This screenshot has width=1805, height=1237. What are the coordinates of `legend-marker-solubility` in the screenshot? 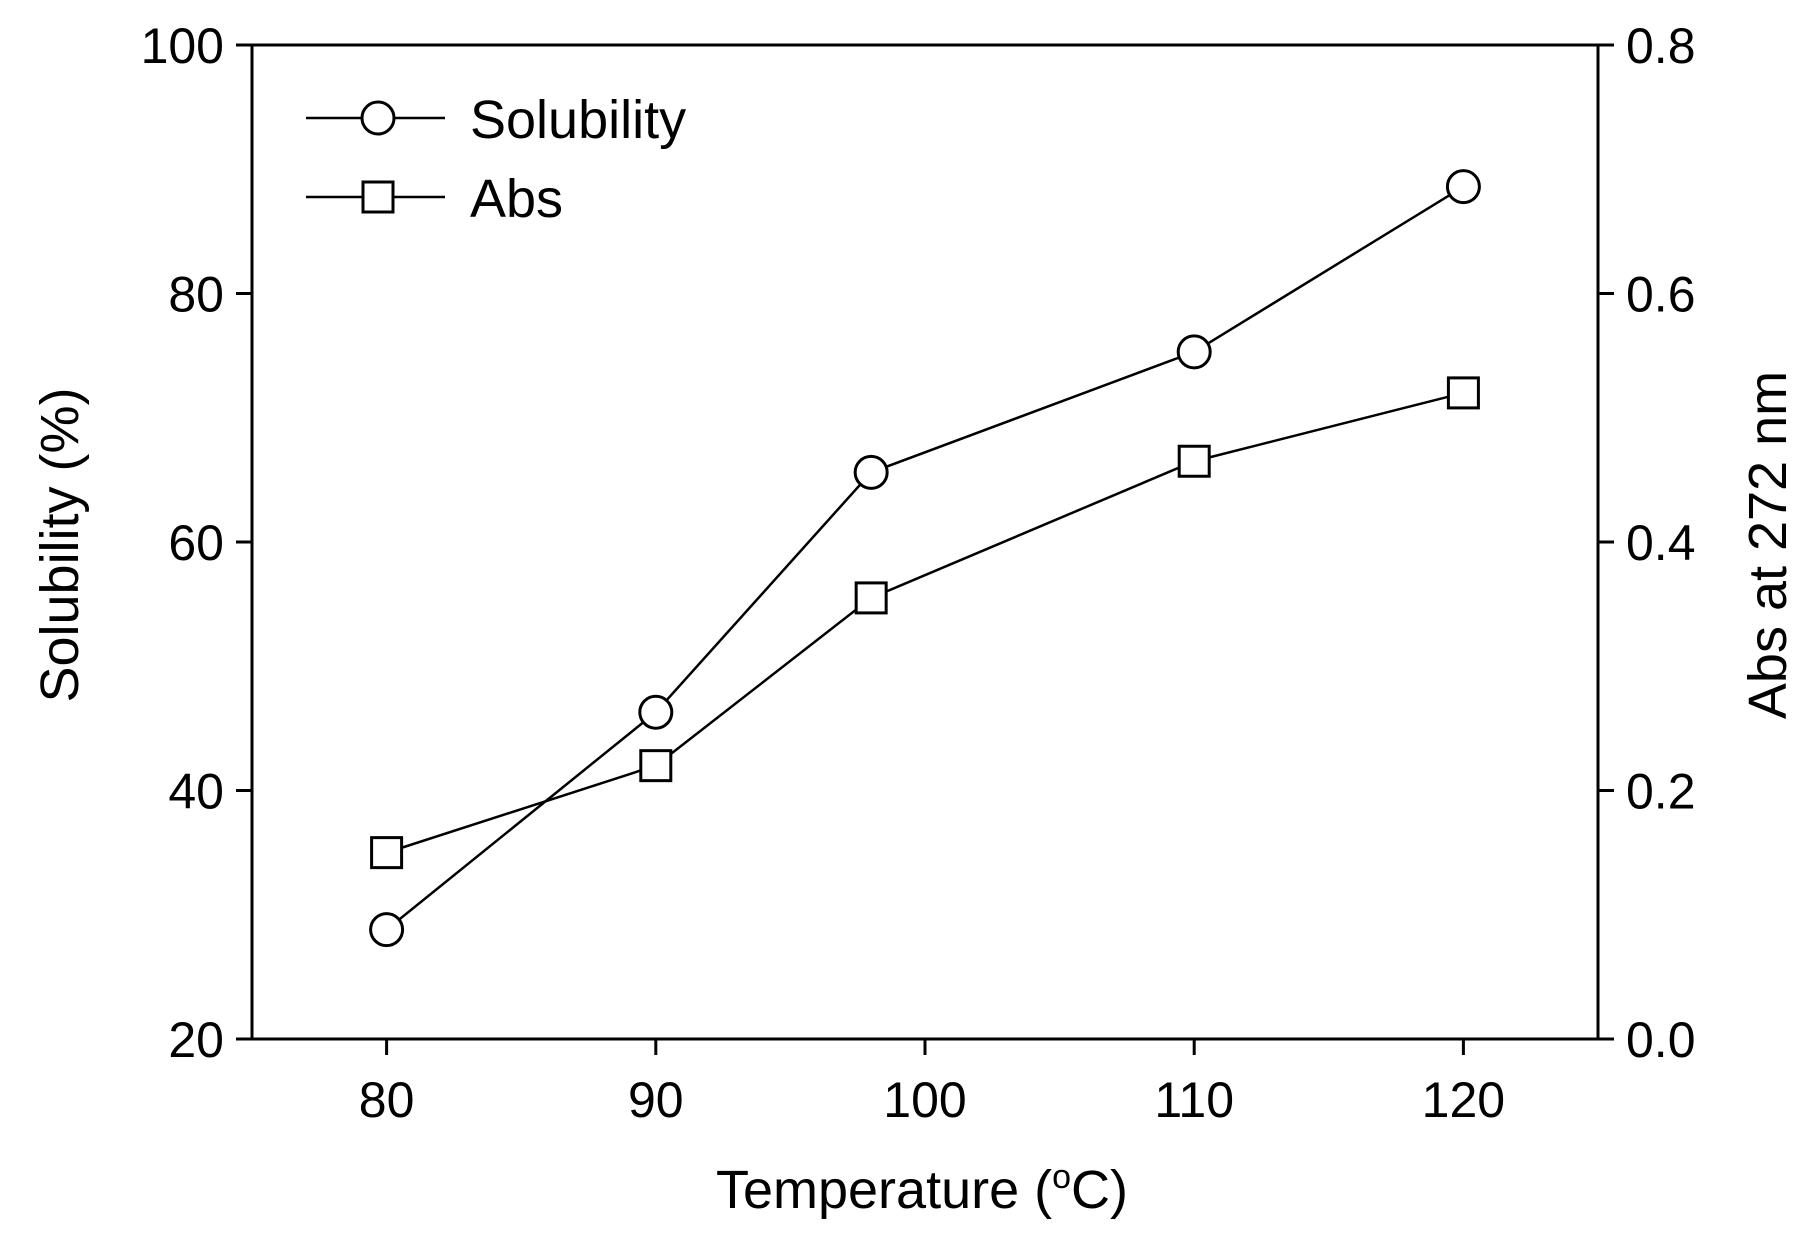 It's located at (378, 118).